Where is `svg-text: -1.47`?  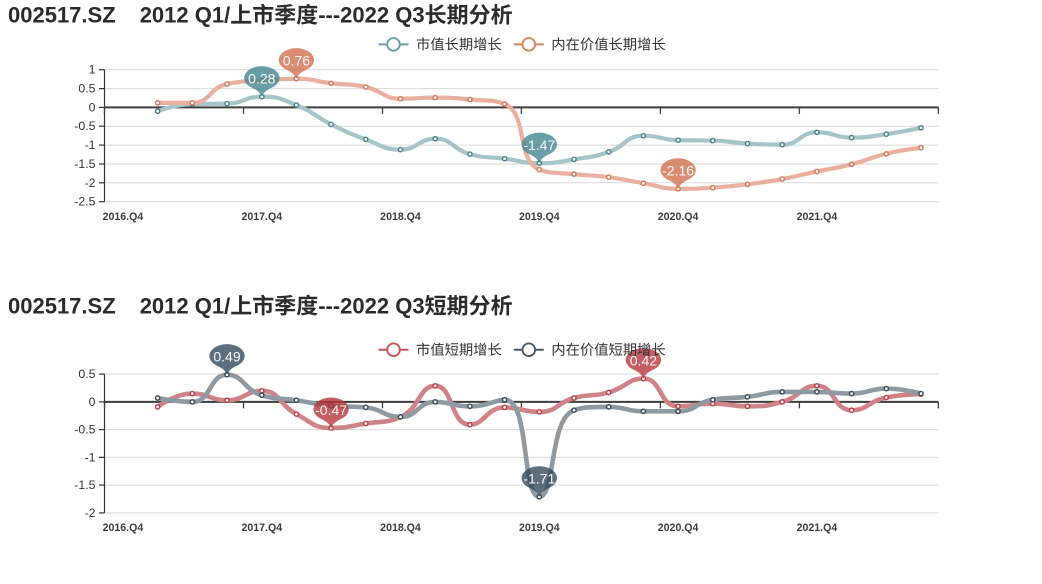
svg-text: -1.47 is located at coordinates (539, 145).